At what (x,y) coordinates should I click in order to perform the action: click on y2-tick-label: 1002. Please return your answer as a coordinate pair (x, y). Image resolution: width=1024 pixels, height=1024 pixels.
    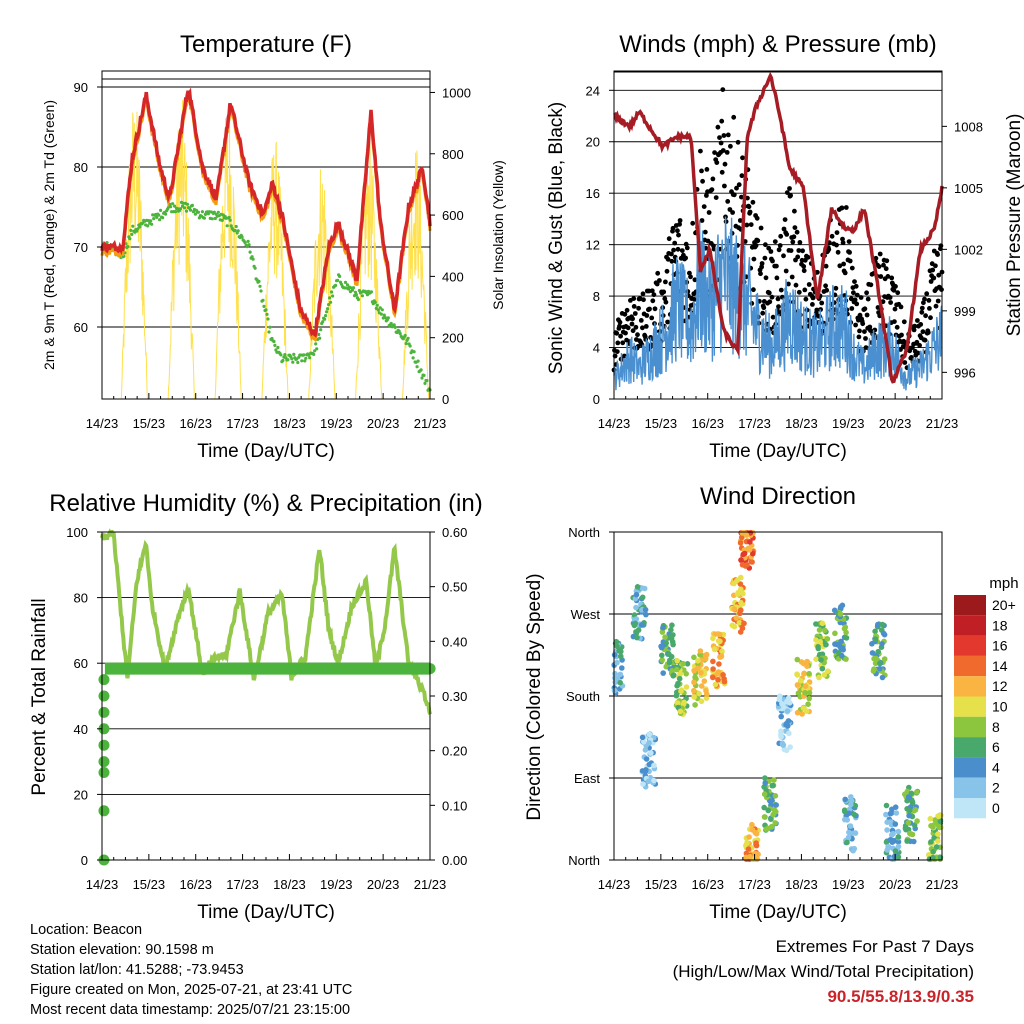
    Looking at the image, I should click on (968, 249).